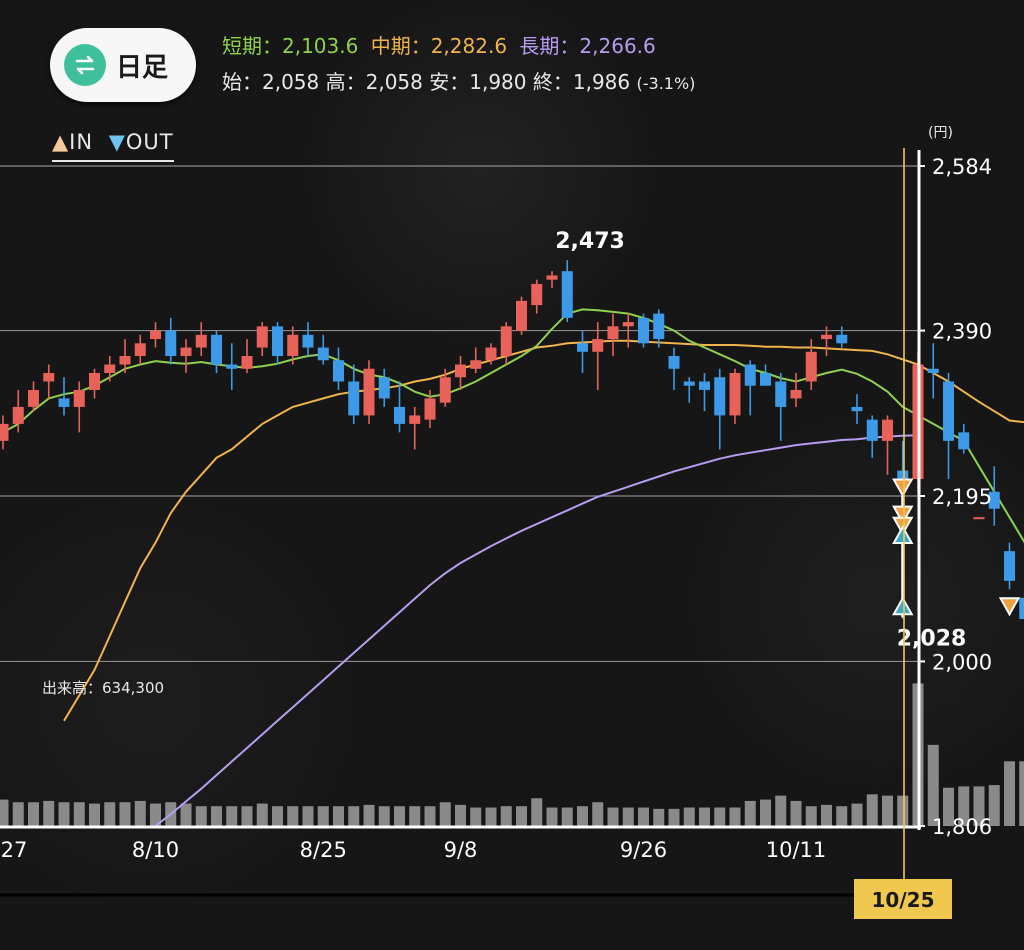  Describe the element at coordinates (962, 332) in the screenshot. I see `y-tick-label: 2,390` at that location.